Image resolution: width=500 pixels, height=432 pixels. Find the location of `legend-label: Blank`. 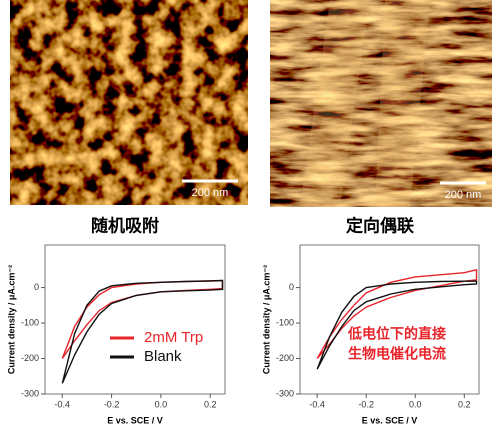

legend-label: Blank is located at coordinates (163, 356).